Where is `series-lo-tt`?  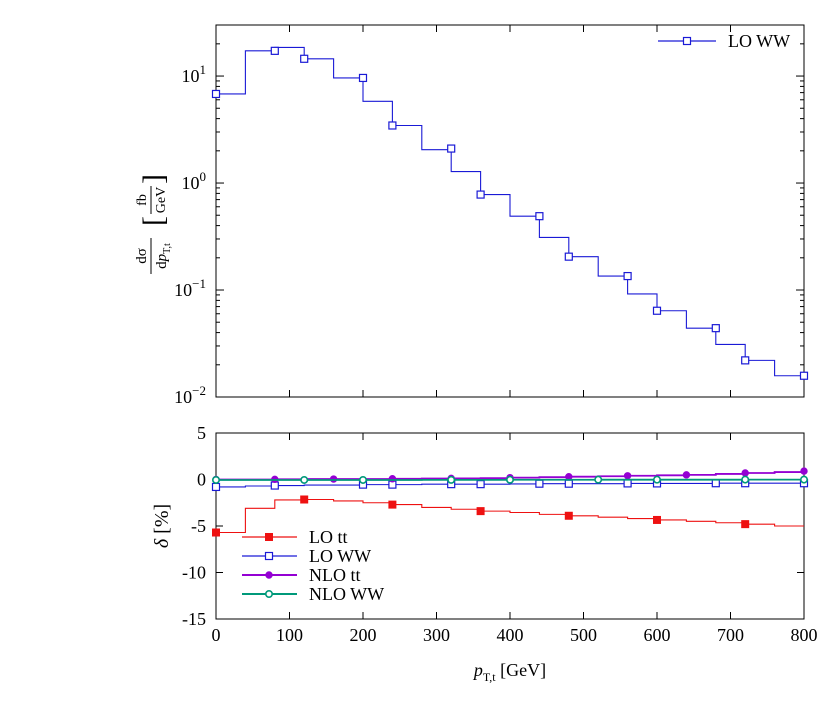 series-lo-tt is located at coordinates (508, 516).